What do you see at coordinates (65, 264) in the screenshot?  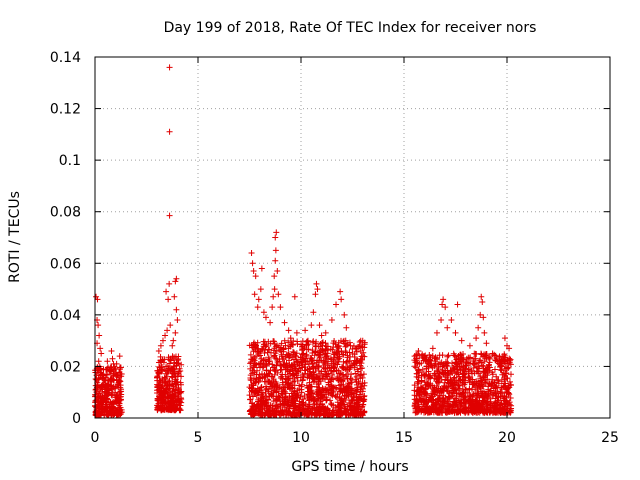 I see `y-tick-label: 0.06` at bounding box center [65, 264].